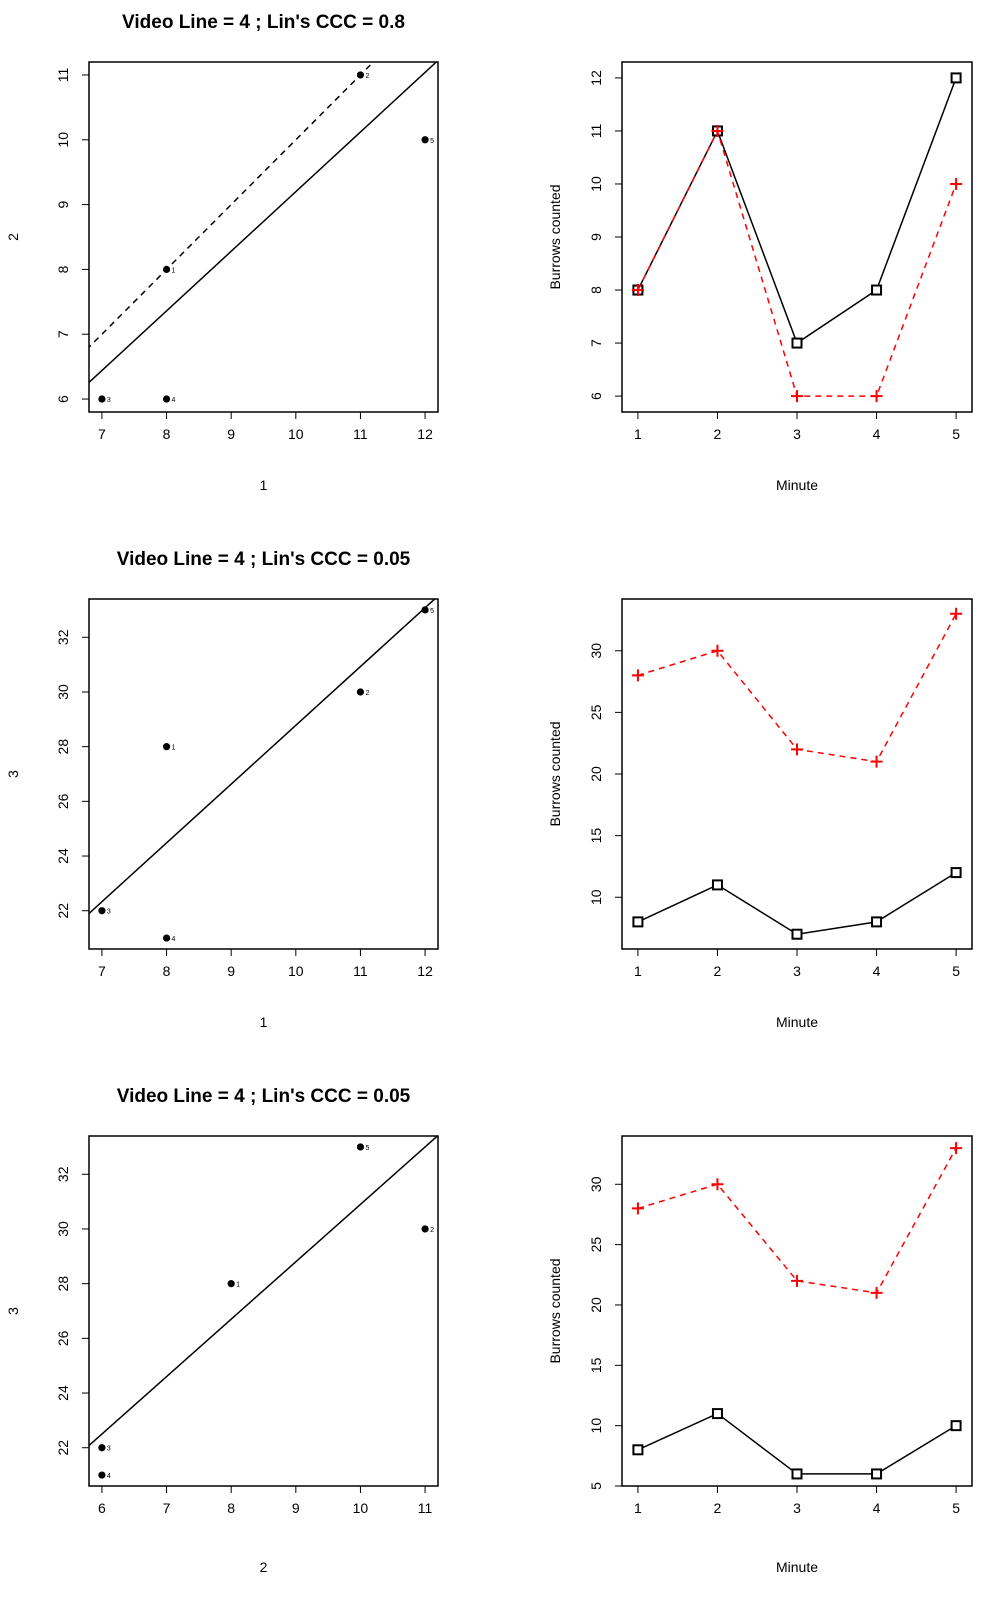 The height and width of the screenshot is (1614, 1003). I want to click on identity-line, so click(232, 205).